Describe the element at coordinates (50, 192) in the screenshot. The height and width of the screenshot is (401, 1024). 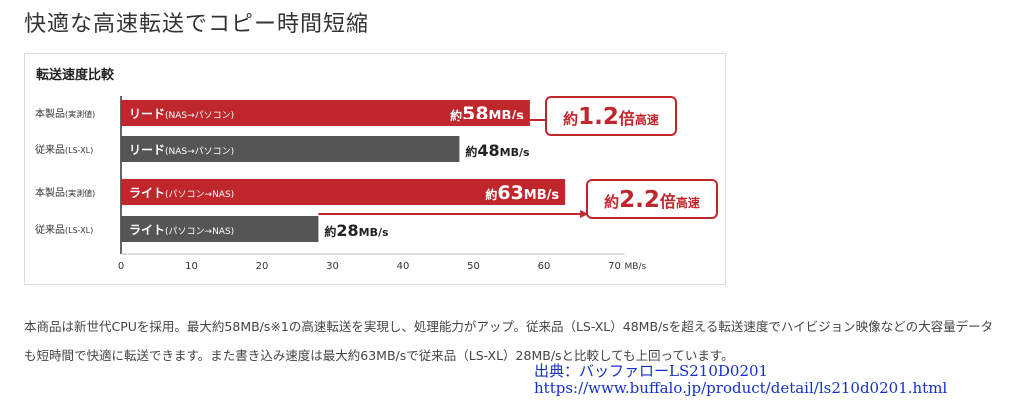
I see `row-label-main-2: 本製品` at that location.